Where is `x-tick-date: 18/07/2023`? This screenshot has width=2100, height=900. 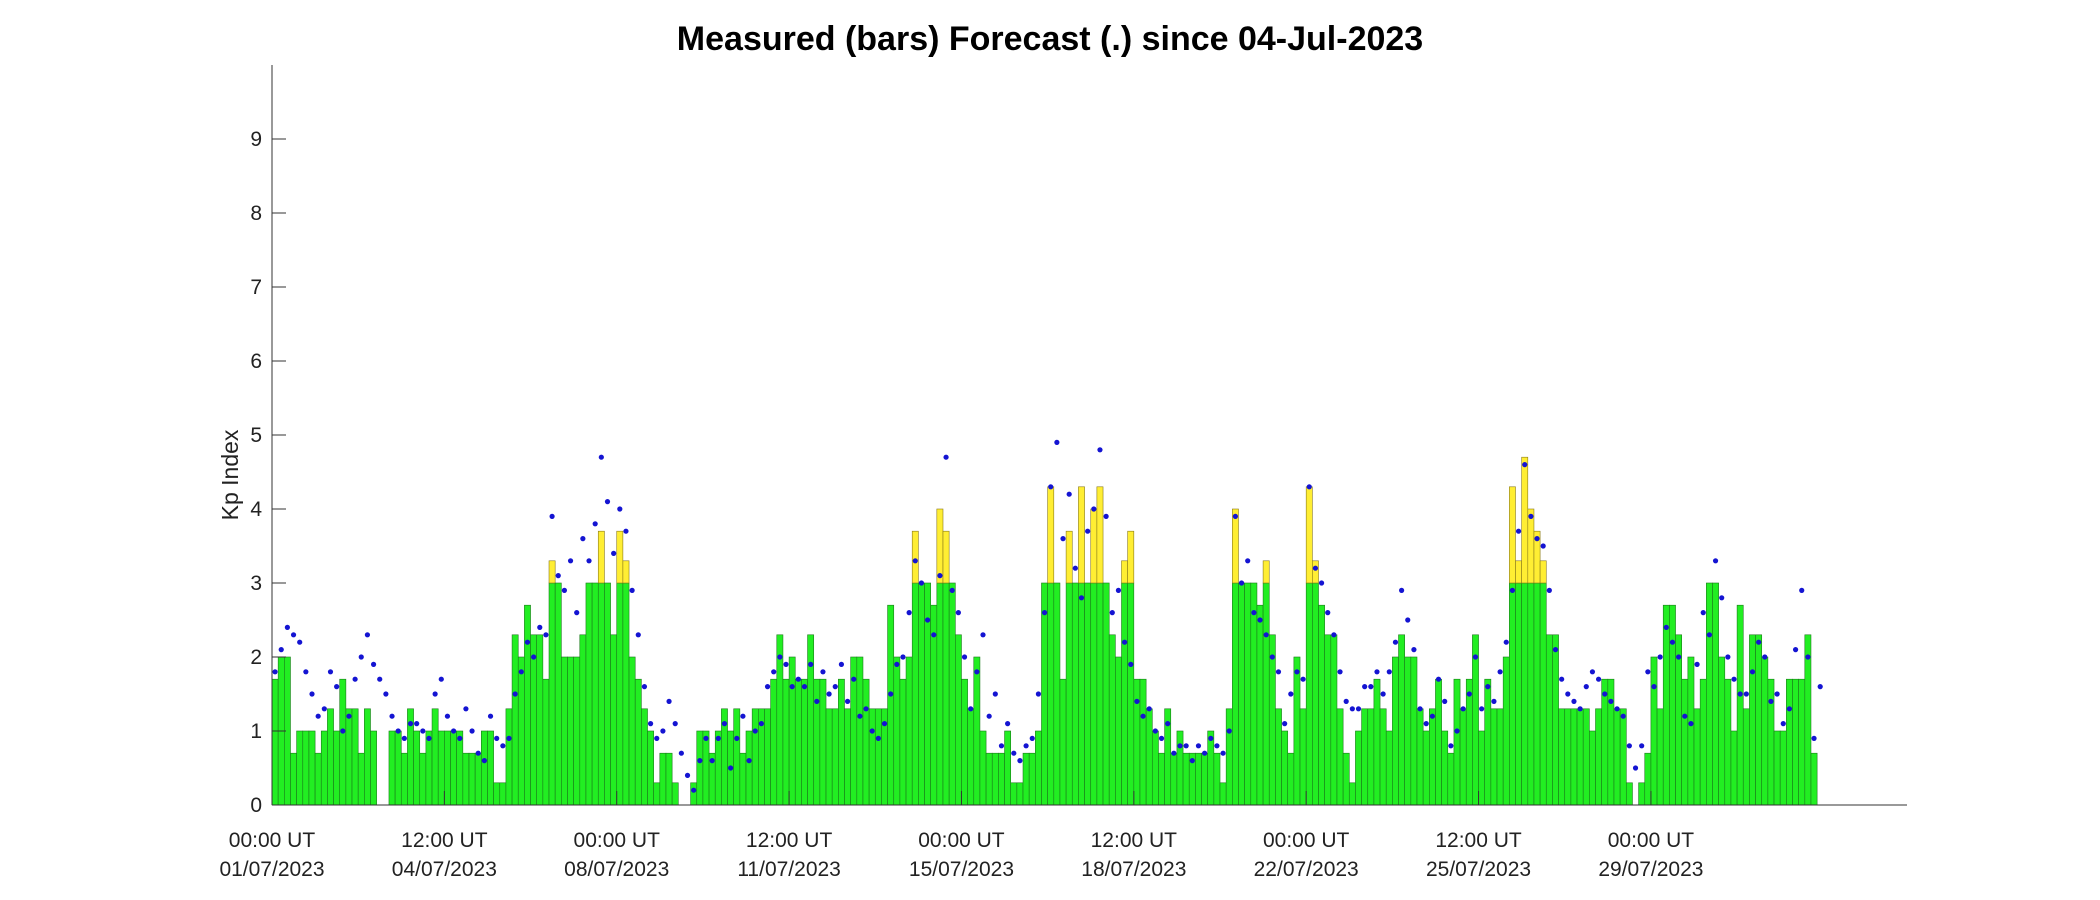 x-tick-date: 18/07/2023 is located at coordinates (1133, 869).